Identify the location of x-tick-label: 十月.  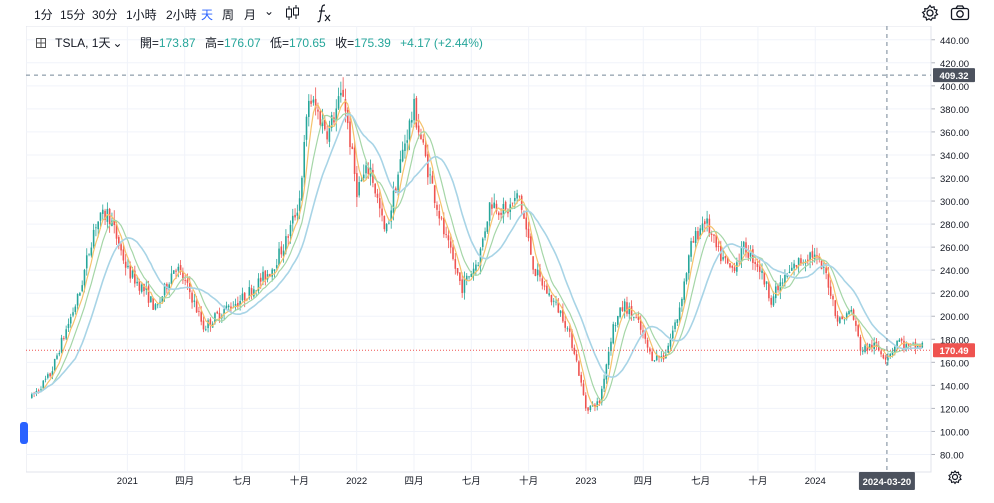
(299, 481).